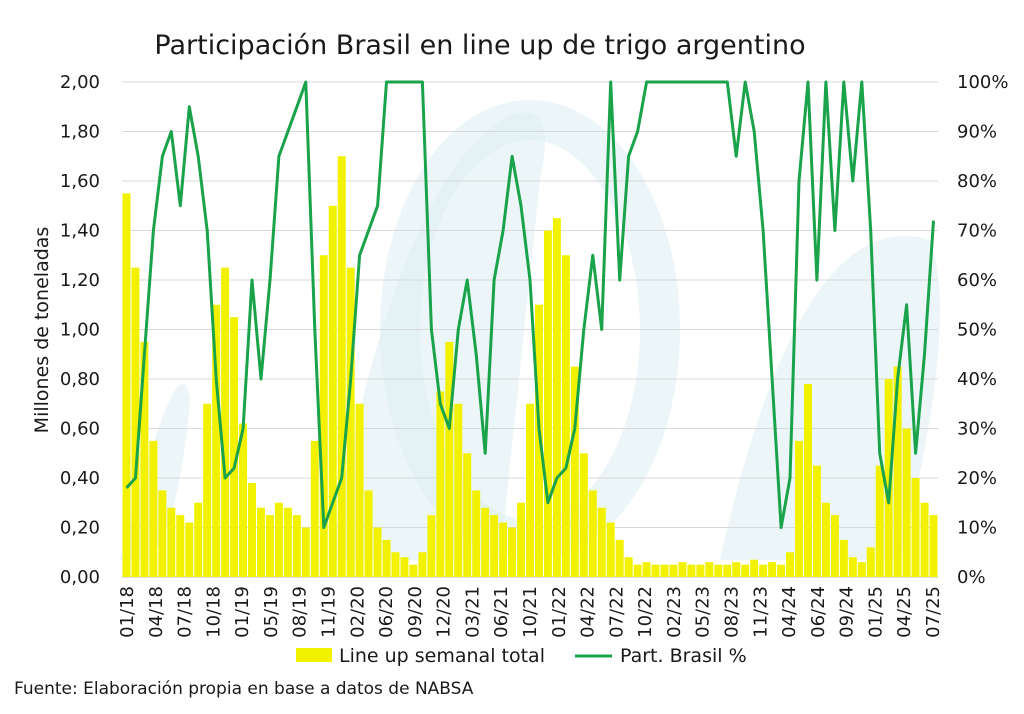  What do you see at coordinates (80, 379) in the screenshot?
I see `y-tick-label: 0,80` at bounding box center [80, 379].